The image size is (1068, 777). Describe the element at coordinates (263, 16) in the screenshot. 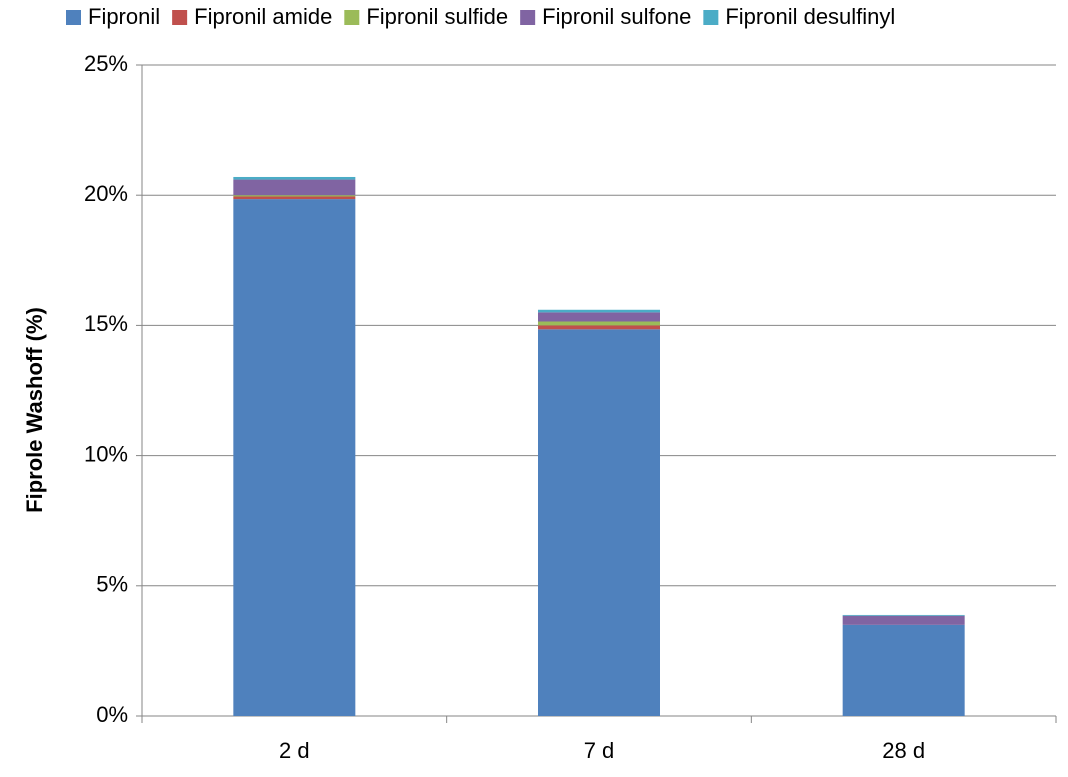

I see `legend-label: Fipronil amide` at that location.